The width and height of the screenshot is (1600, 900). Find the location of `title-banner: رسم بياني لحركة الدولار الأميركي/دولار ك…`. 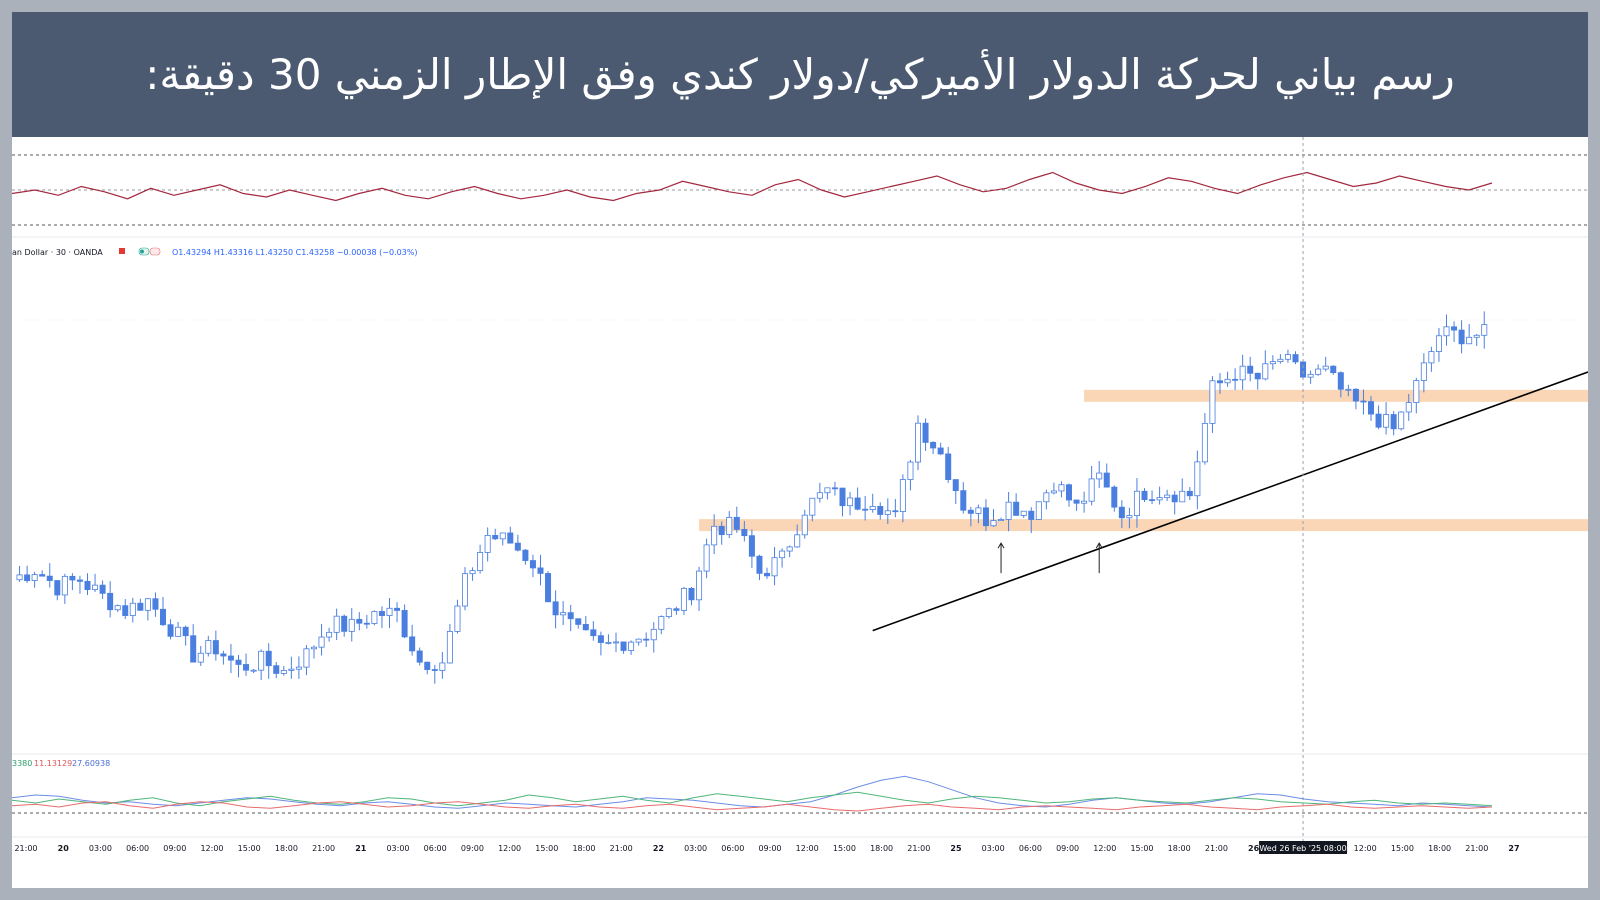

title-banner: رسم بياني لحركة الدولار الأميركي/دولار ك… is located at coordinates (800, 74).